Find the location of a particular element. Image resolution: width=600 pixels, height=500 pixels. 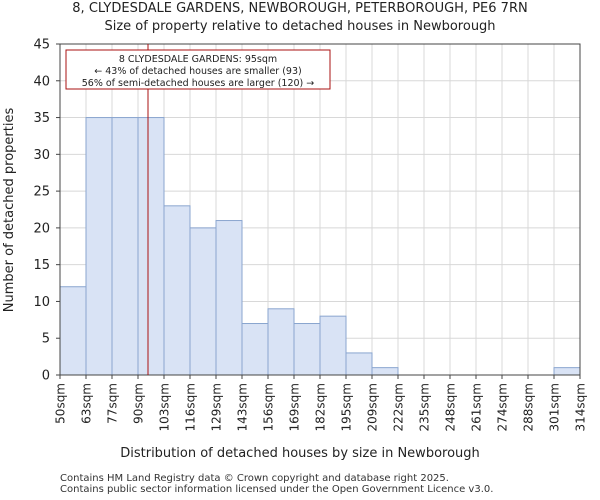

x-tick-label: 288sqm is located at coordinates (529, 407).